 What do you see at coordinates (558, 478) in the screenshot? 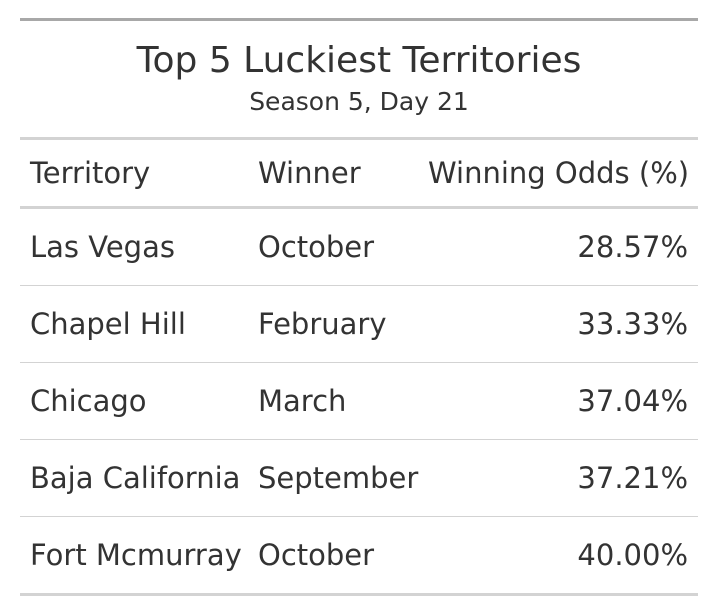
I see `winning-odds-cell: 37.21%` at bounding box center [558, 478].